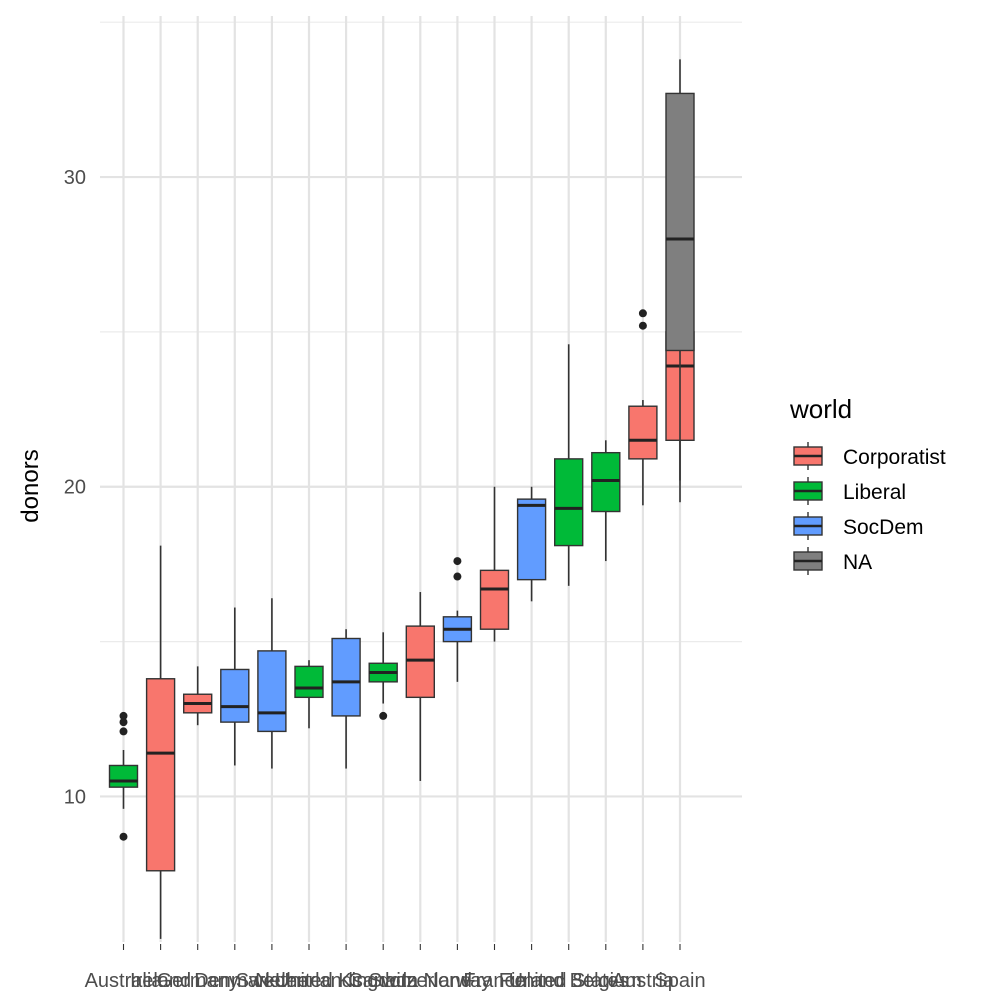  I want to click on legend-label: Liberal, so click(874, 492).